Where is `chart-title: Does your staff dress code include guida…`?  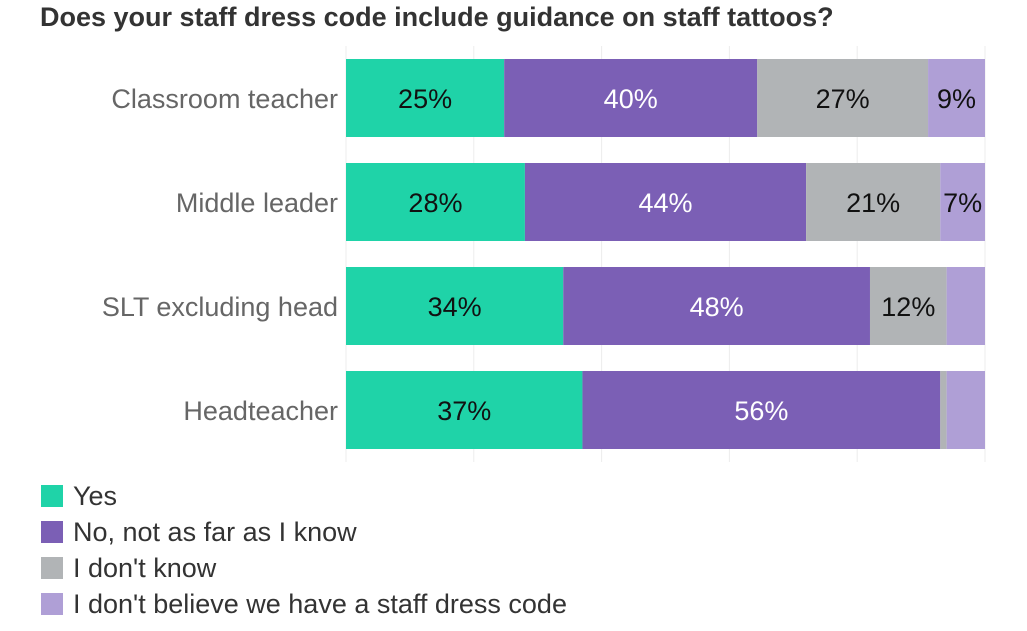
chart-title: Does your staff dress code include guida… is located at coordinates (437, 17).